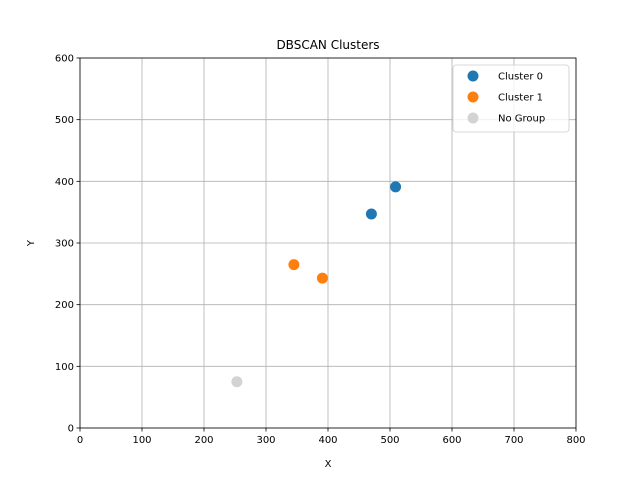 The height and width of the screenshot is (480, 640). What do you see at coordinates (203, 440) in the screenshot?
I see `x-tick-label: 200` at bounding box center [203, 440].